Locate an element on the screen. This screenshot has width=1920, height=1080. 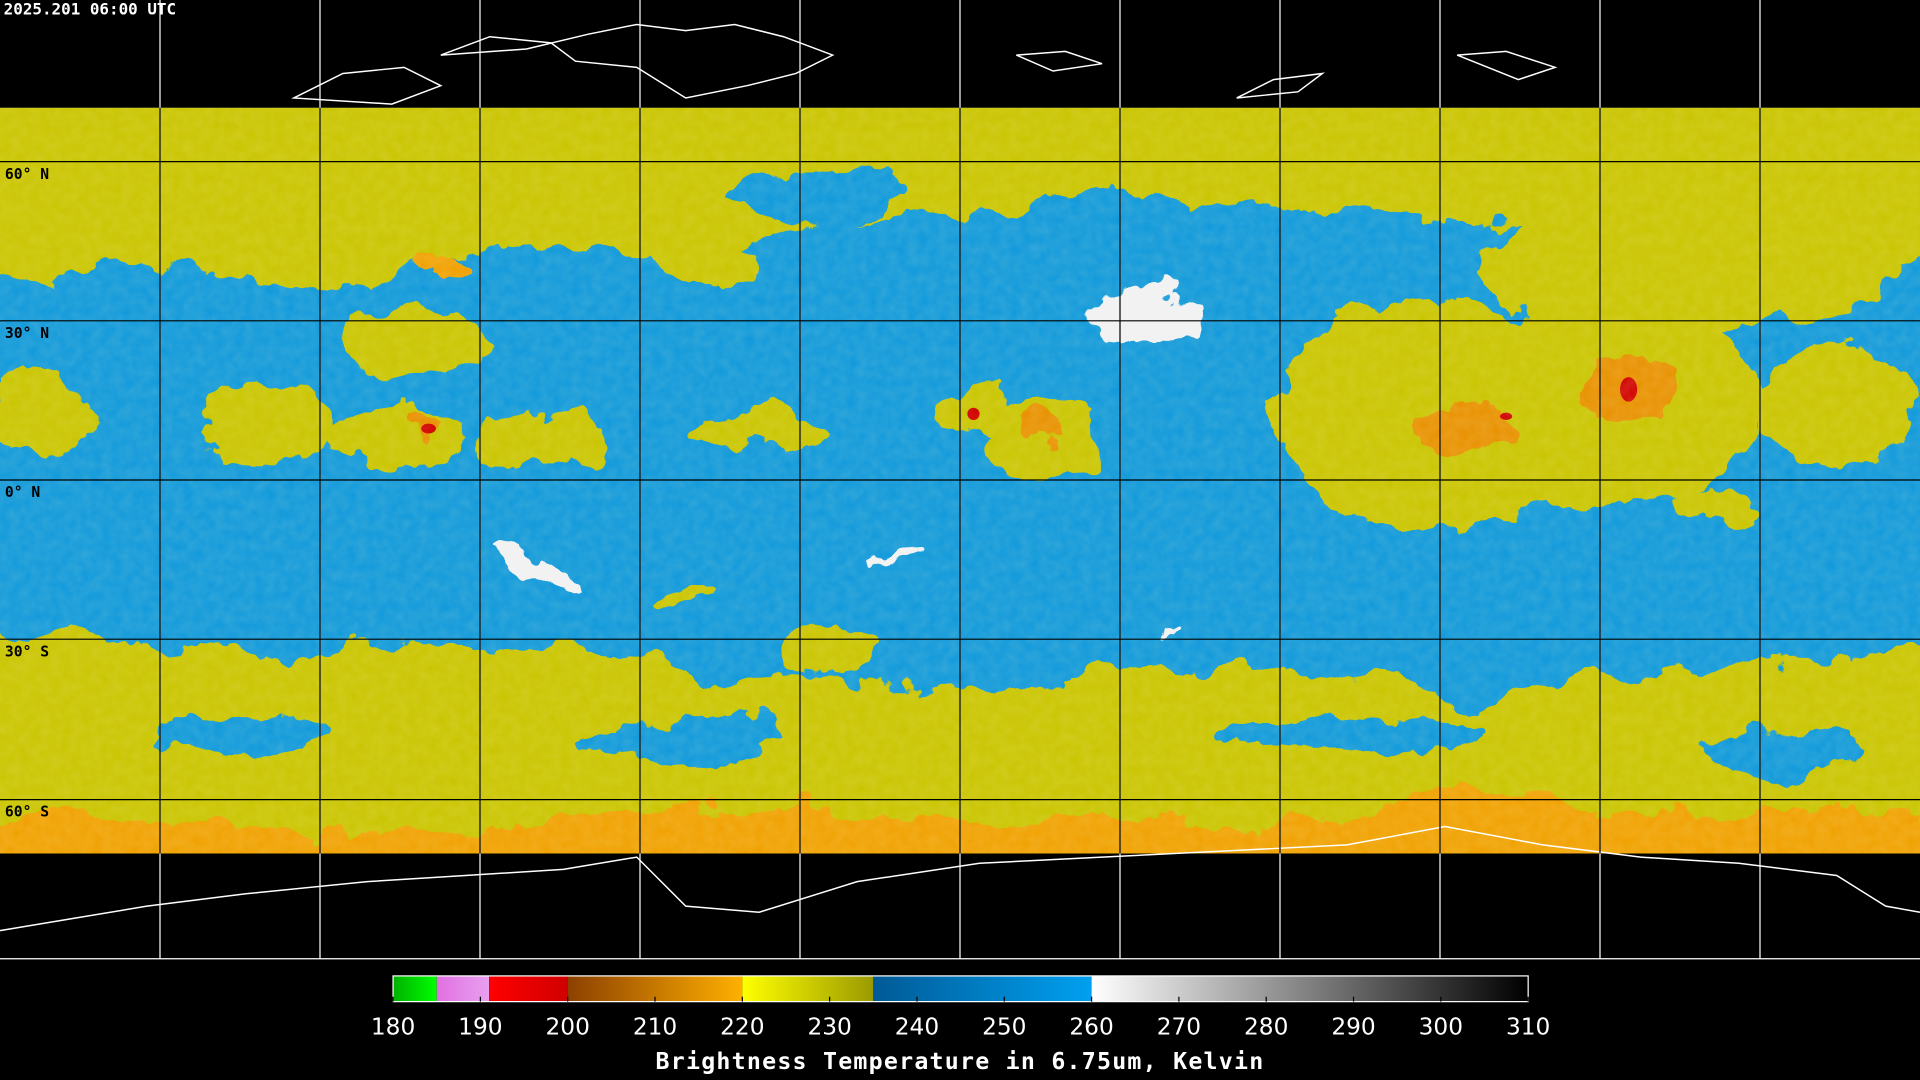
timestamp: 2025.201 06:00 UTC is located at coordinates (90, 9).